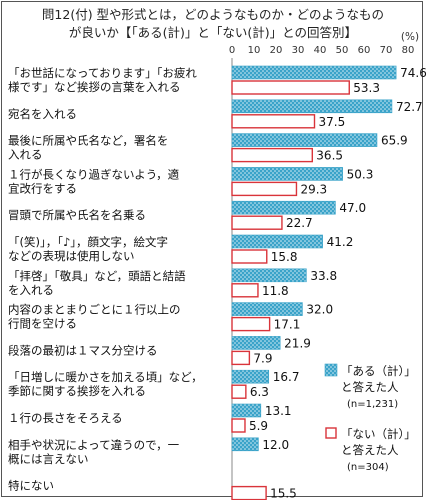 This screenshot has width=426, height=500. I want to click on x-tick-label: 30, so click(298, 50).